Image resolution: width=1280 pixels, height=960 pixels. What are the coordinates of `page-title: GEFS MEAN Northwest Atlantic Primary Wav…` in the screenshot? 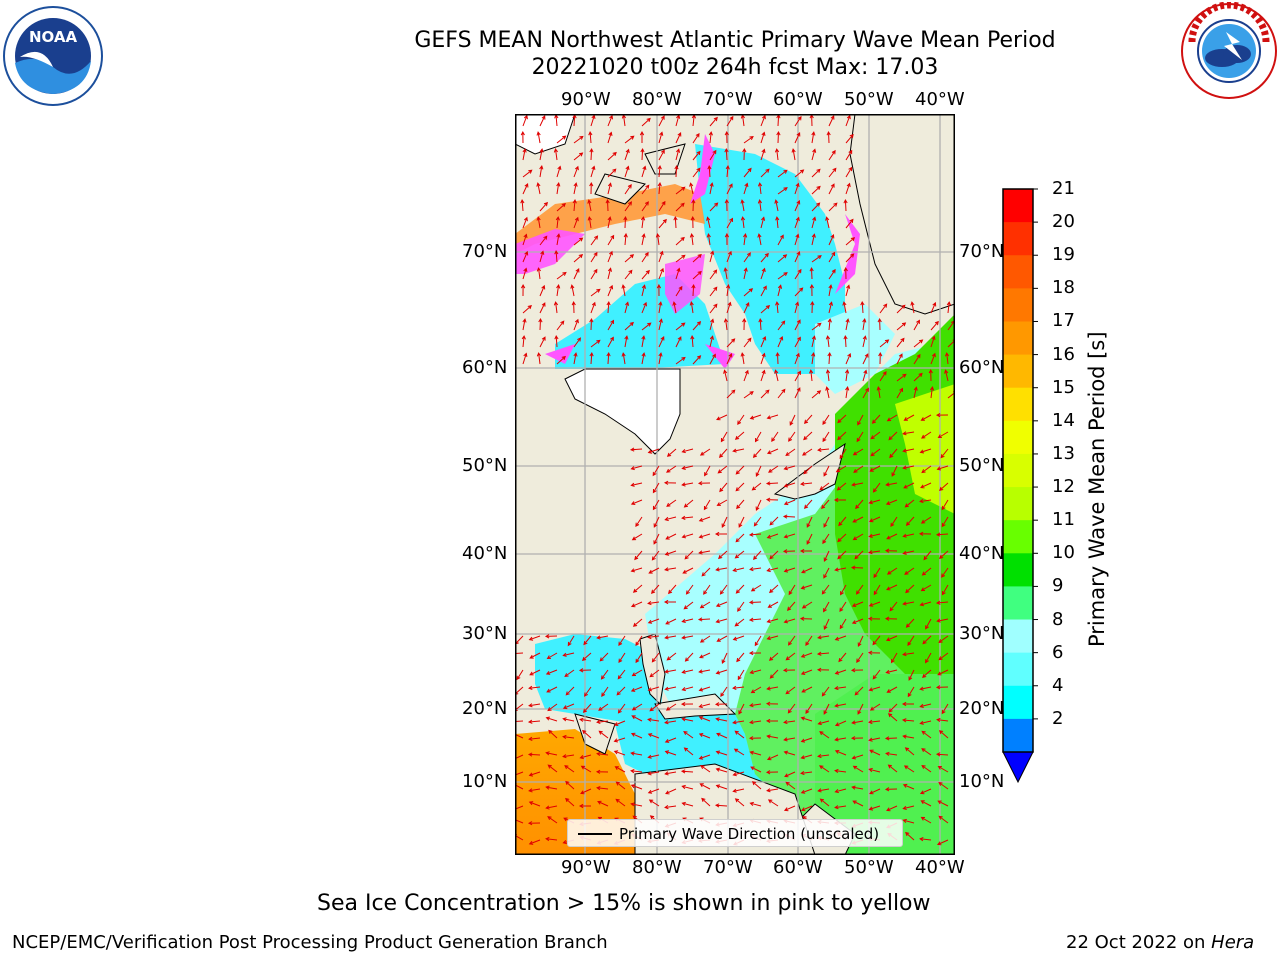 It's located at (735, 40).